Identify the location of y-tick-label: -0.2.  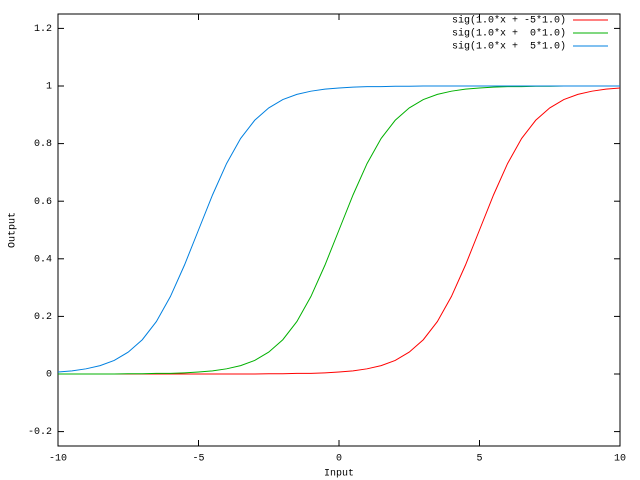
(40, 432).